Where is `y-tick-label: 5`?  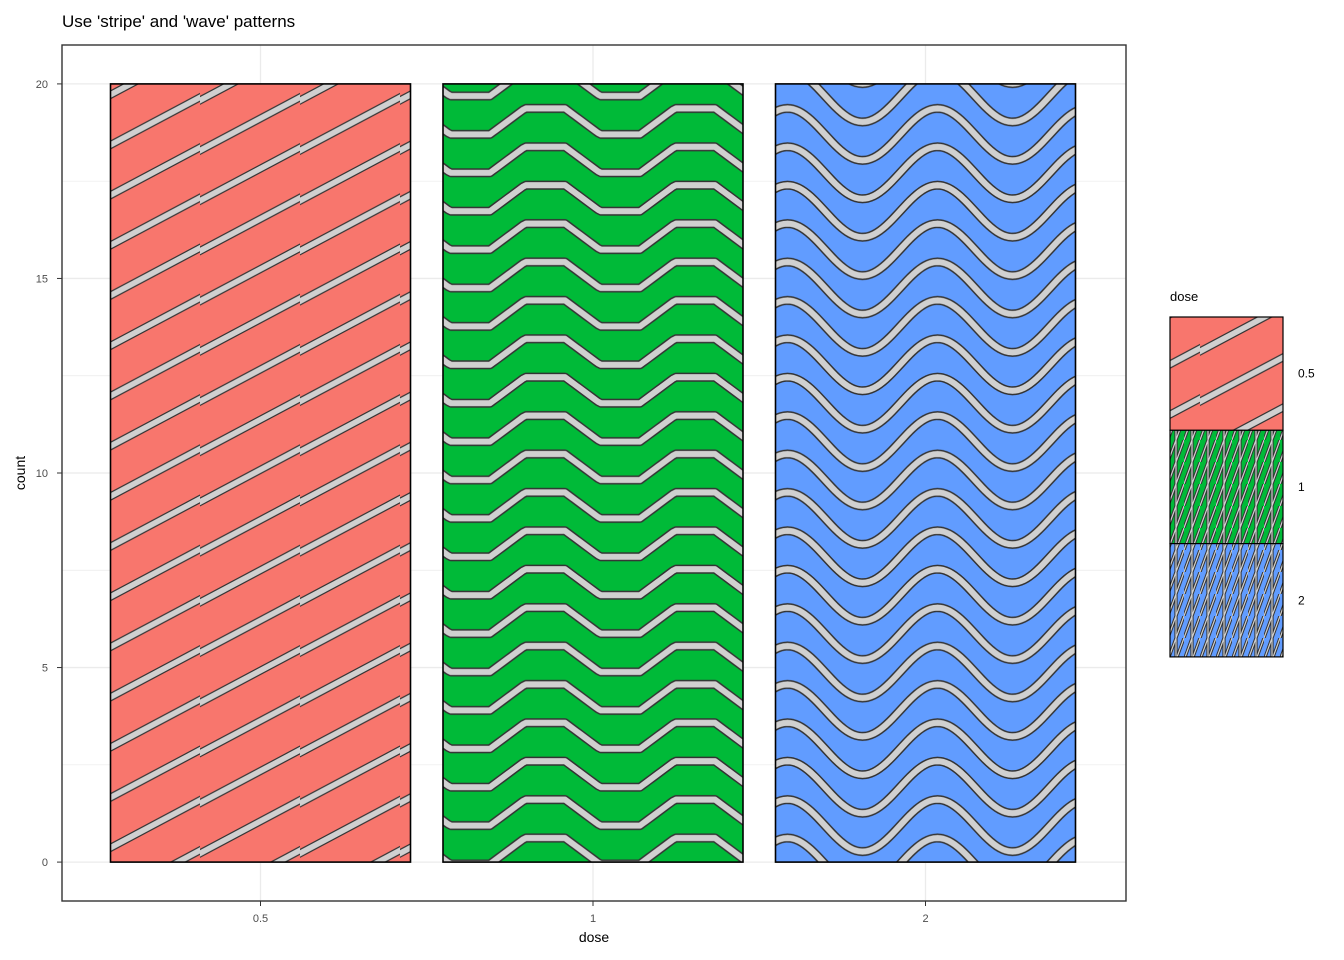
y-tick-label: 5 is located at coordinates (45, 669).